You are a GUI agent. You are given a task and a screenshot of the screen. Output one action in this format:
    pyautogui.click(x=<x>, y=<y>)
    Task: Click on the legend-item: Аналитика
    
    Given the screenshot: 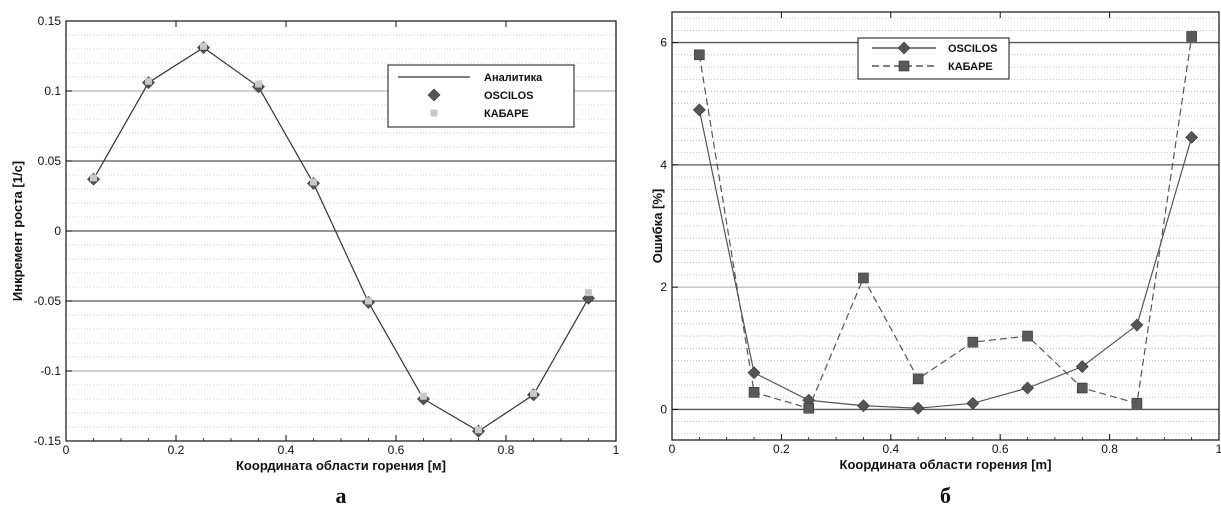 What is the action you would take?
    pyautogui.click(x=470, y=78)
    